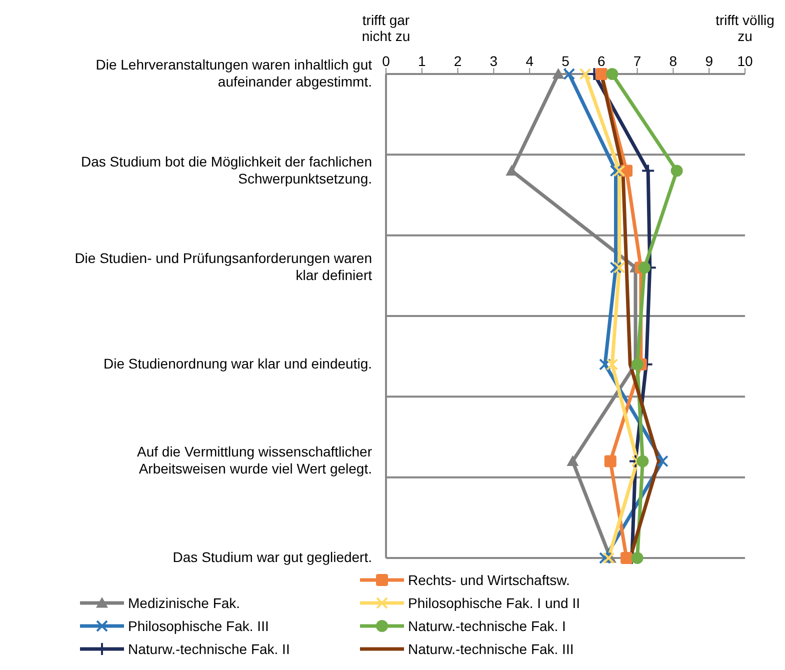 Image resolution: width=785 pixels, height=670 pixels. What do you see at coordinates (386, 61) in the screenshot?
I see `x-tick-label: 0` at bounding box center [386, 61].